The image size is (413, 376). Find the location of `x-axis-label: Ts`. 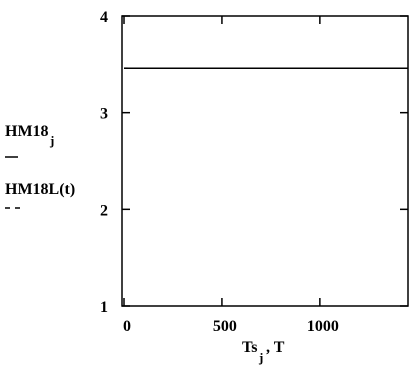

x-axis-label: Ts is located at coordinates (249, 347).